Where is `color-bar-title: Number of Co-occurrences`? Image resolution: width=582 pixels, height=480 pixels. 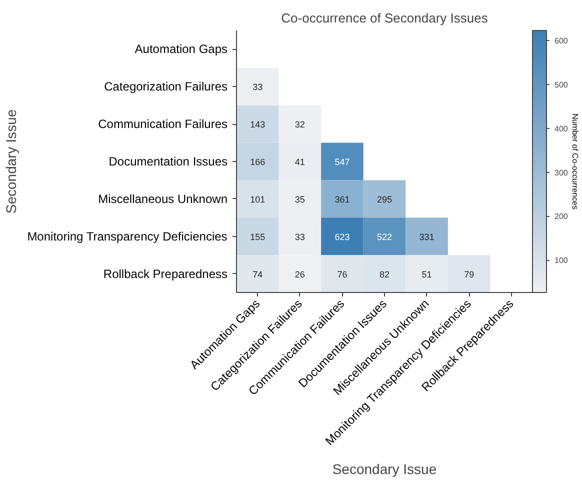
color-bar-title: Number of Co-occurrences is located at coordinates (575, 161).